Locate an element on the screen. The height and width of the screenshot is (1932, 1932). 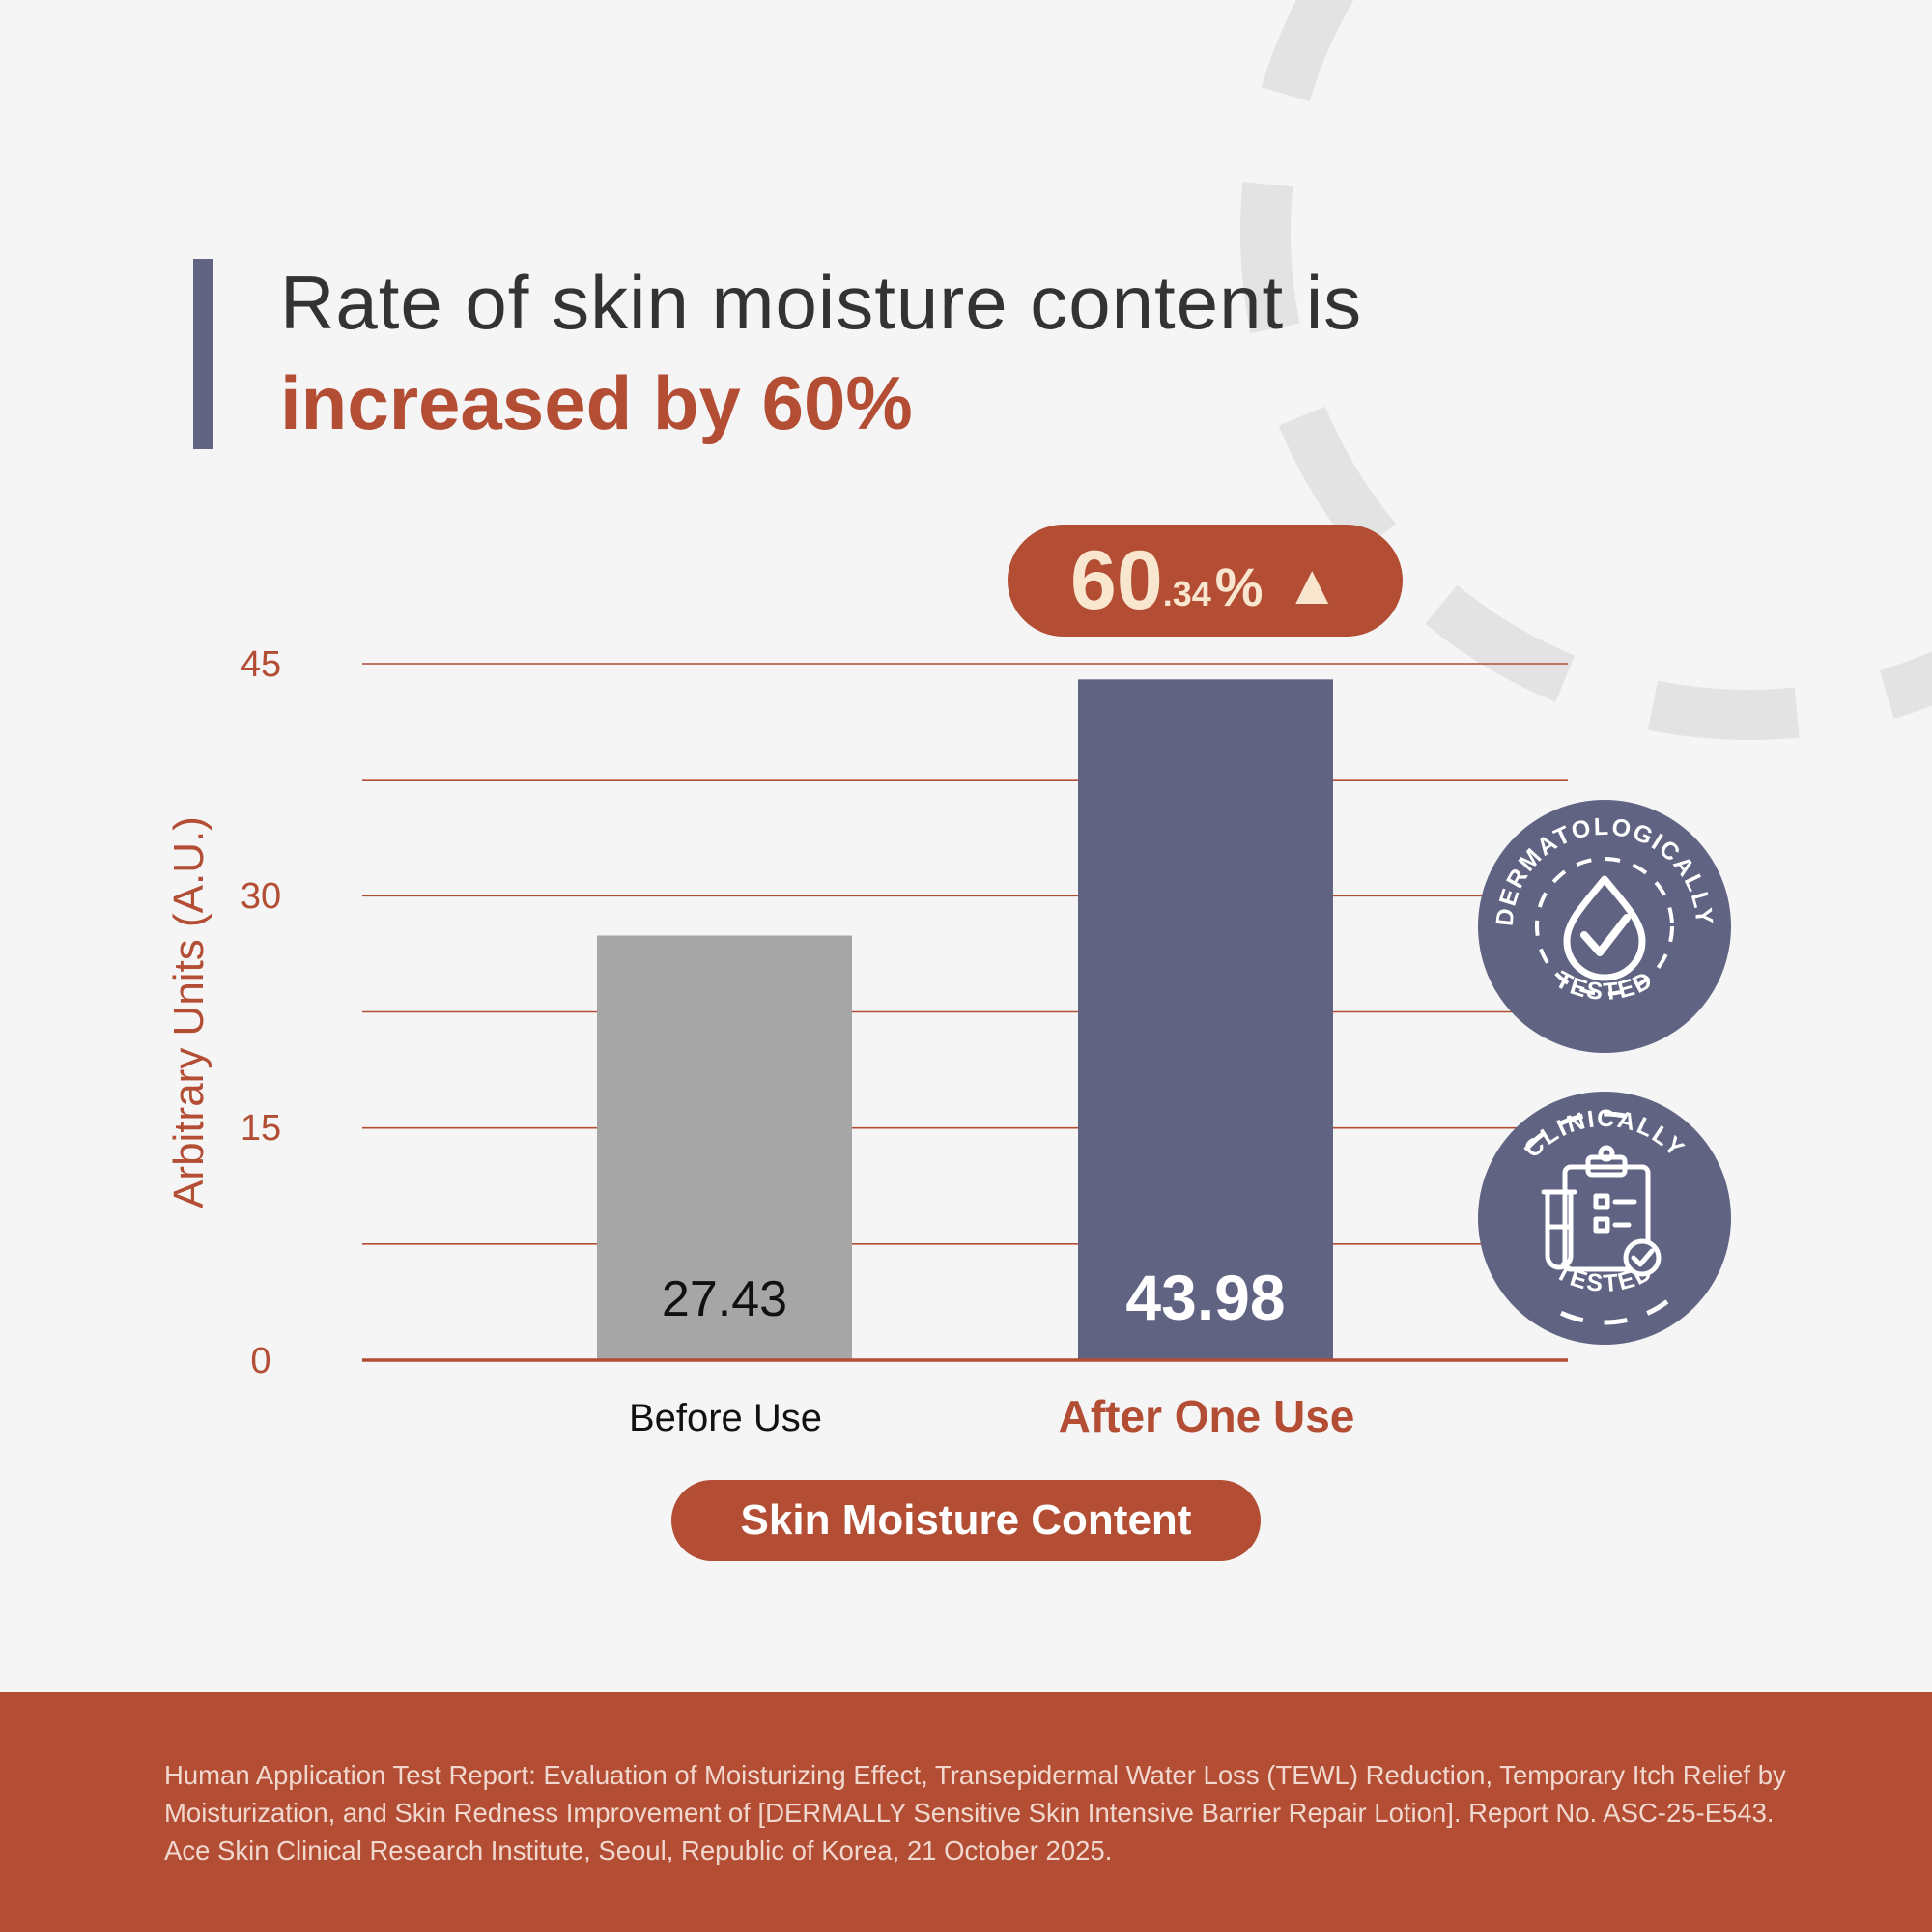
increase-integer: 60 is located at coordinates (1116, 580).